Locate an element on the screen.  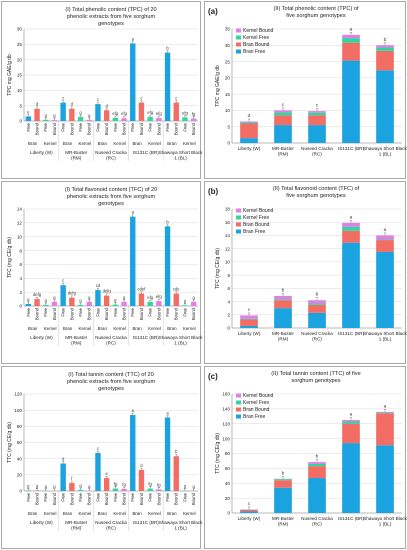
y-tick-label: 10 is located at coordinates (20, 90).